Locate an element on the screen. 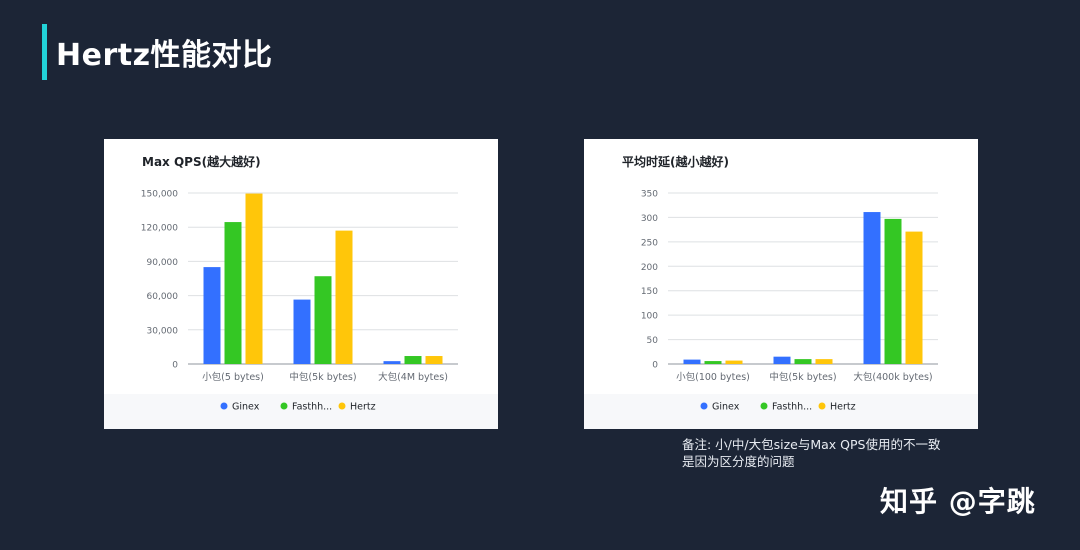 Image resolution: width=1080 pixels, height=550 pixels. x-tick-label: 小包(100 bytes) is located at coordinates (713, 377).